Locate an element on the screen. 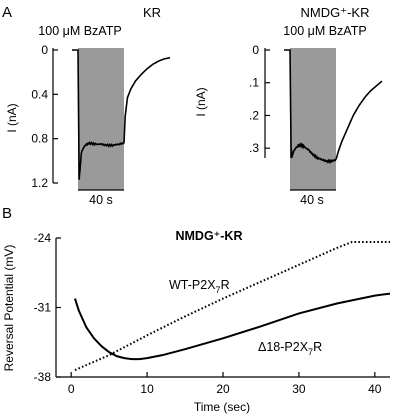 The width and height of the screenshot is (404, 416). panel-a2-y-ticks: 0 .1 .2 .3 is located at coordinates (259, 99).